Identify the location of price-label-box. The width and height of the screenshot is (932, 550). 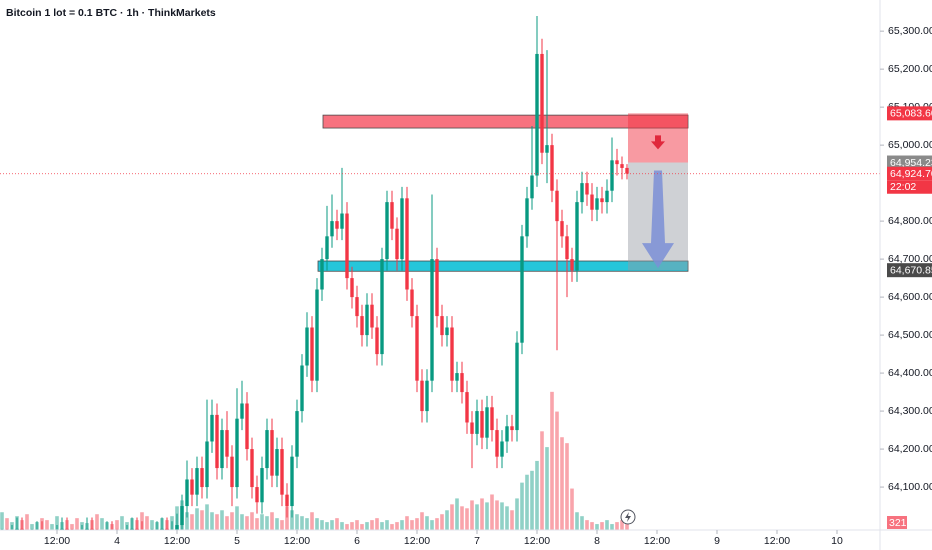
(909, 162).